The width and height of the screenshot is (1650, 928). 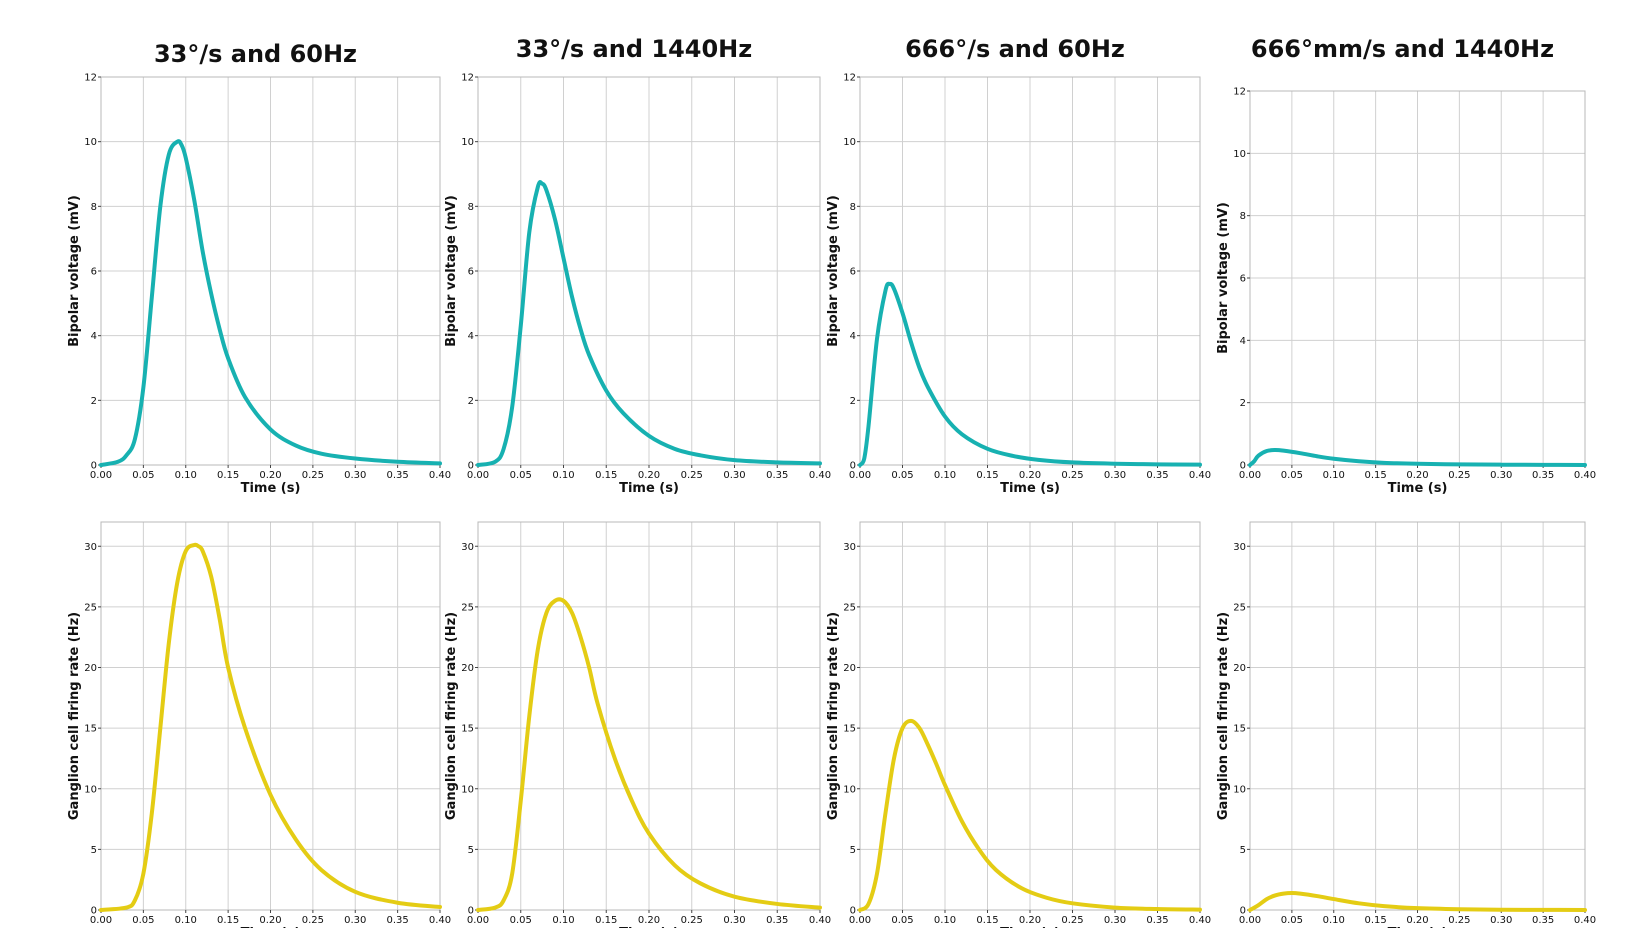 I want to click on panel-title: 33°/s and 60Hz, so click(x=255, y=54).